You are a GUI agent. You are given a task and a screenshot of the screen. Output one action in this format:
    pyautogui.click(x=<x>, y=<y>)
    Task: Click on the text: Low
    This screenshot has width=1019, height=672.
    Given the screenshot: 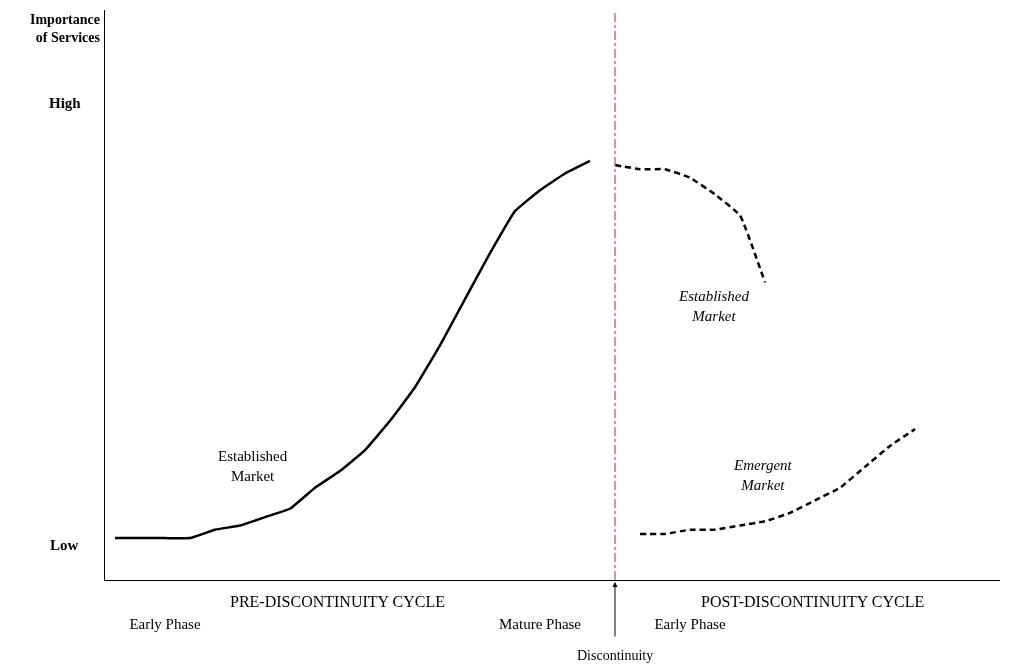 What is the action you would take?
    pyautogui.click(x=64, y=545)
    